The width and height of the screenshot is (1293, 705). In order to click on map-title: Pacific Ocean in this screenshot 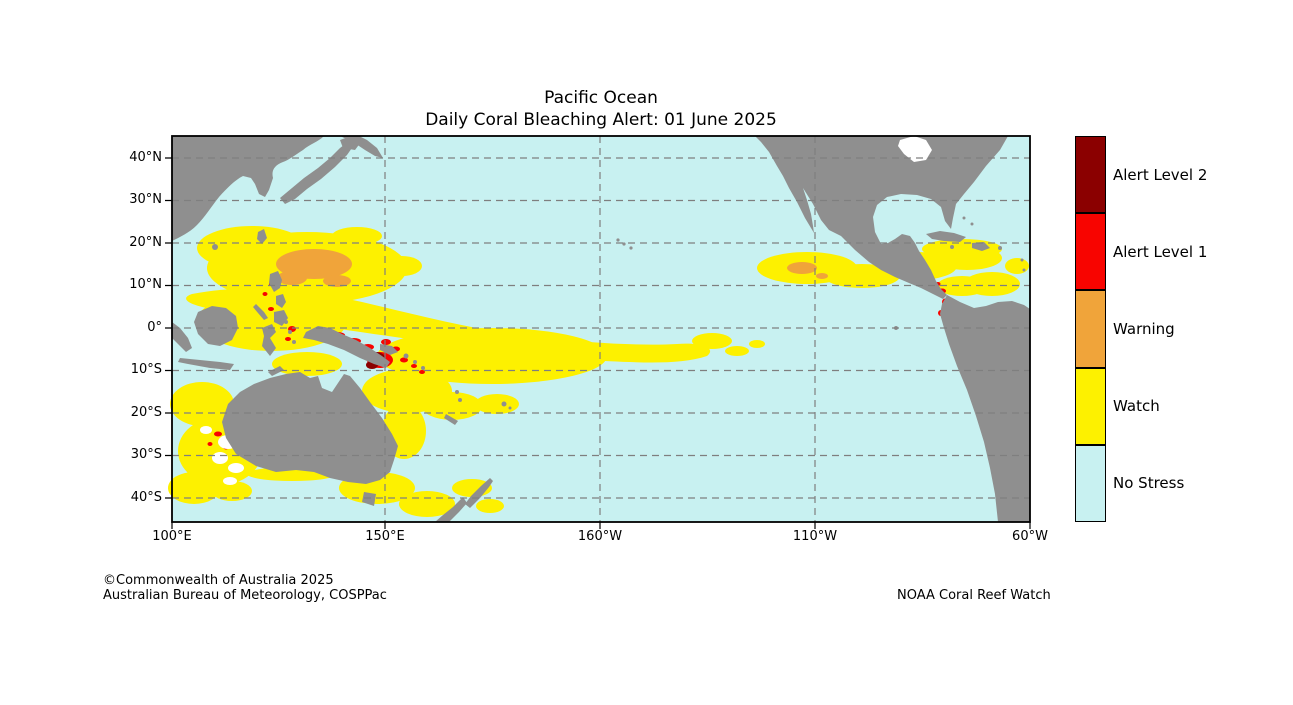, I will do `click(601, 98)`.